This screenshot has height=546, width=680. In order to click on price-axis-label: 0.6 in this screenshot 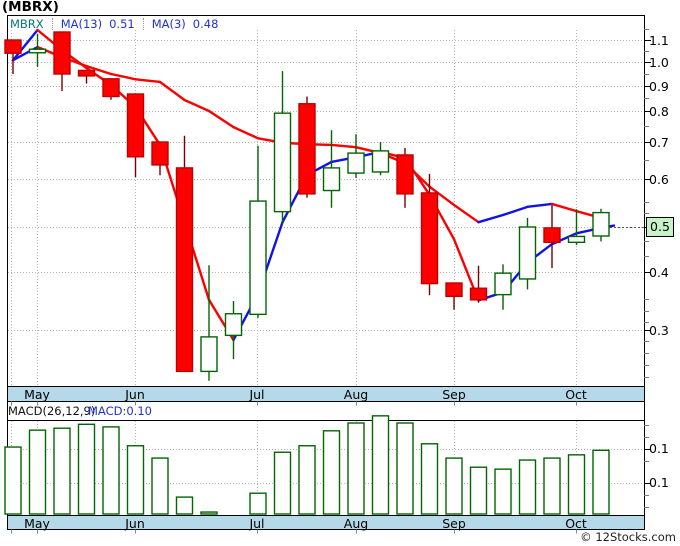, I will do `click(659, 179)`.